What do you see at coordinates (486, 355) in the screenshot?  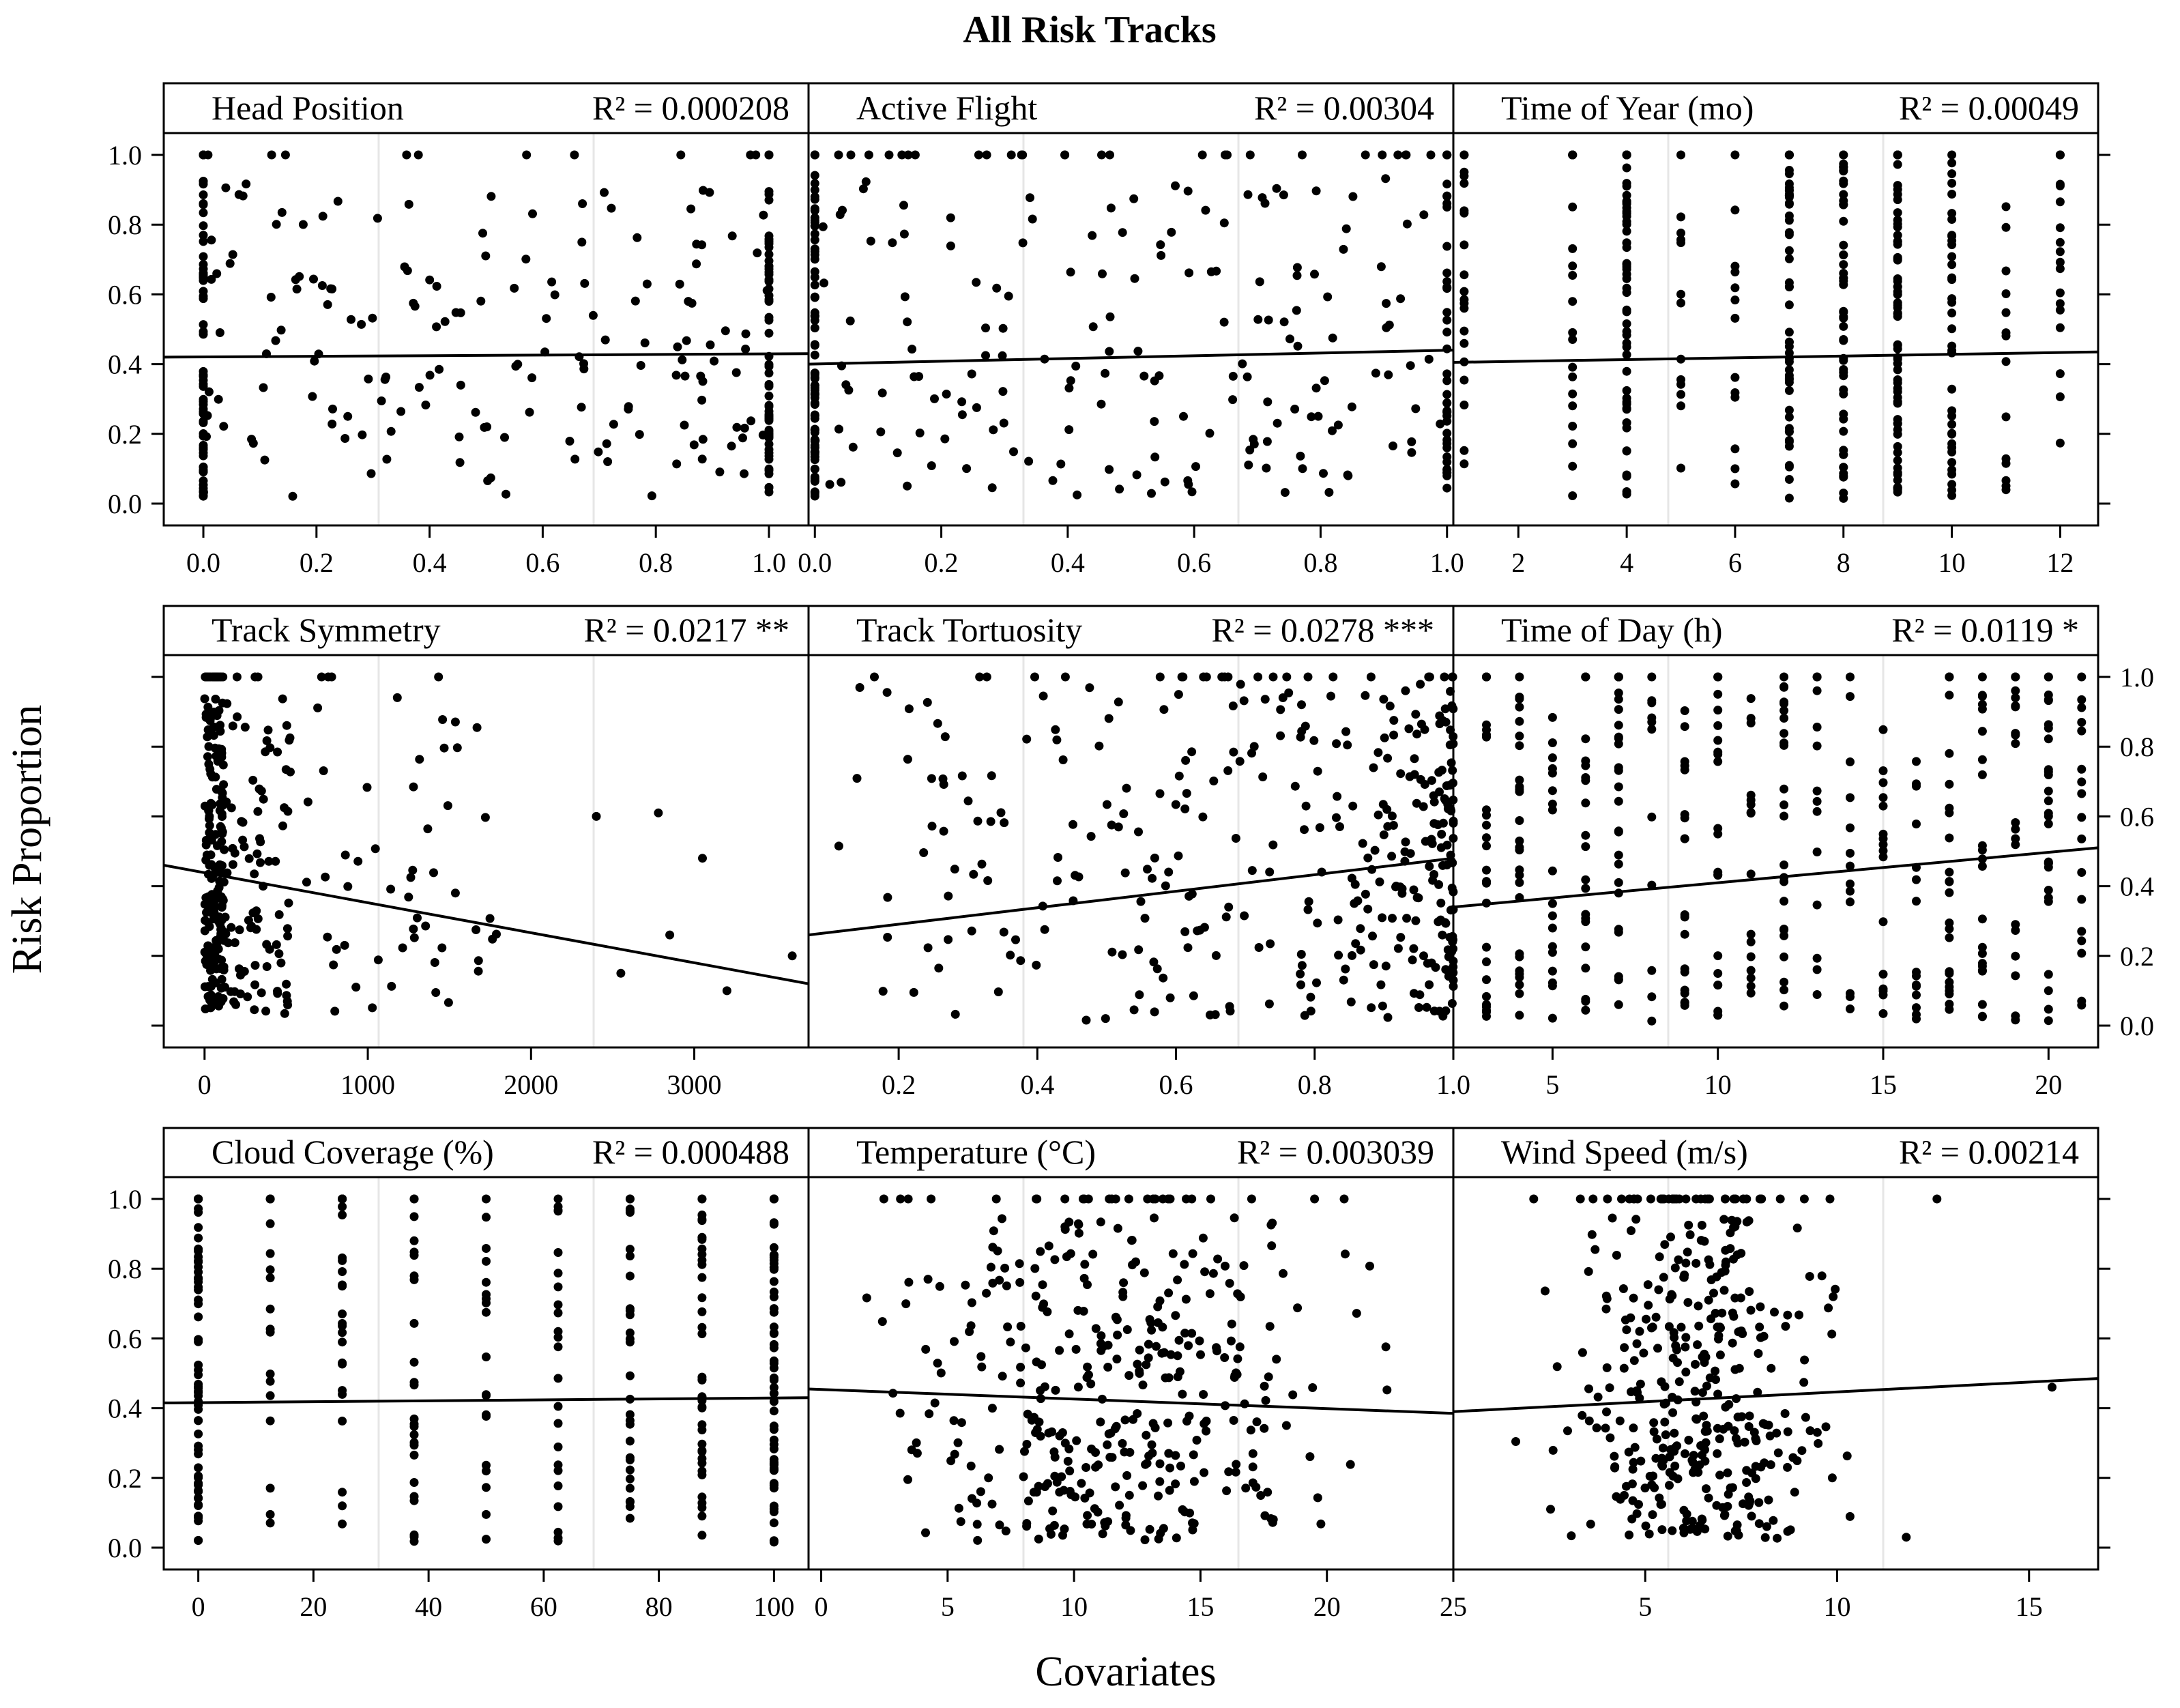 I see `regression-line` at bounding box center [486, 355].